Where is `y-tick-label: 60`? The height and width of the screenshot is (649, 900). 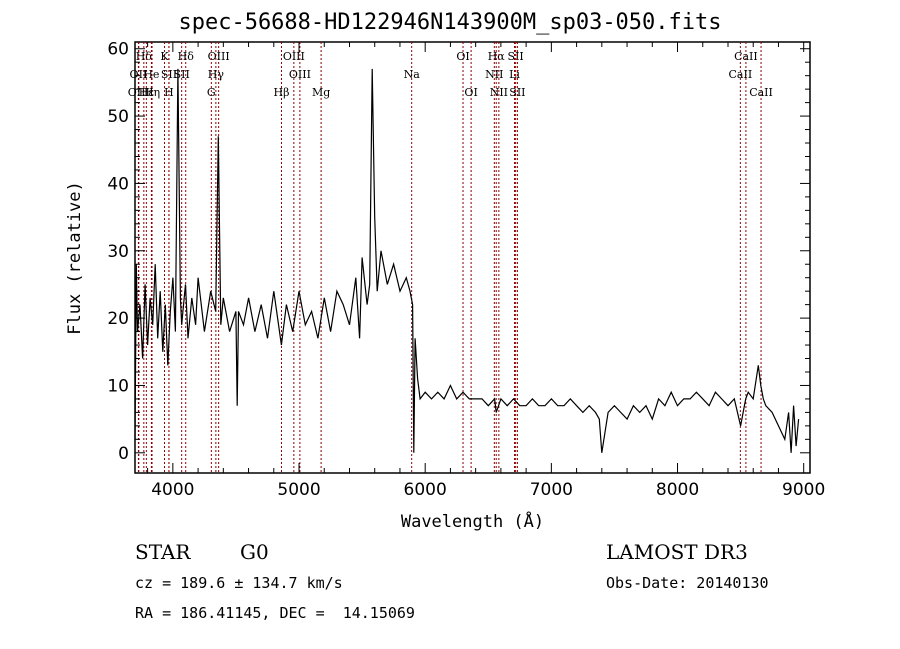 y-tick-label: 60 is located at coordinates (118, 50).